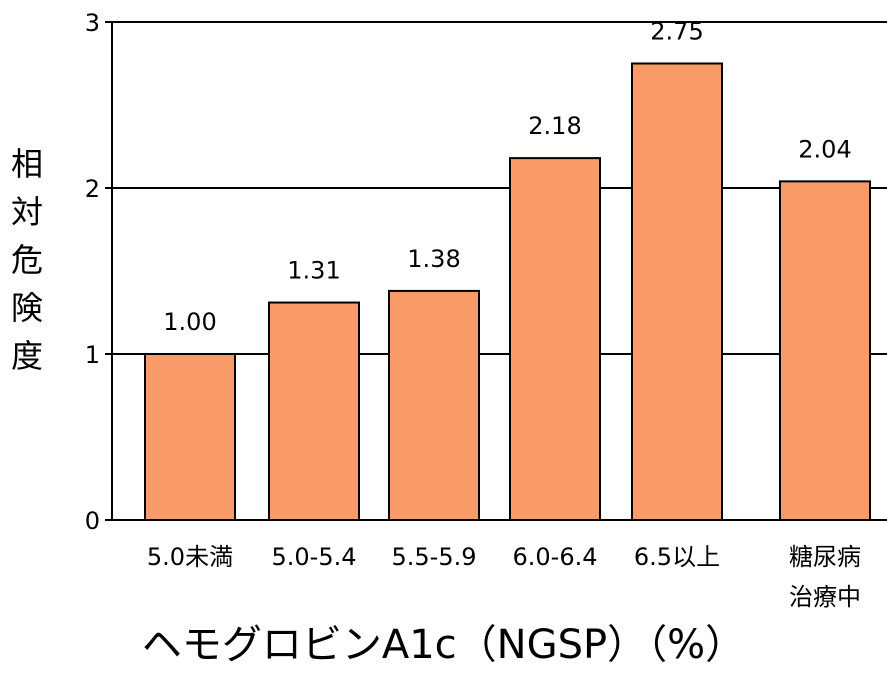 The width and height of the screenshot is (887, 691). I want to click on y-tick-label: 3, so click(92, 23).